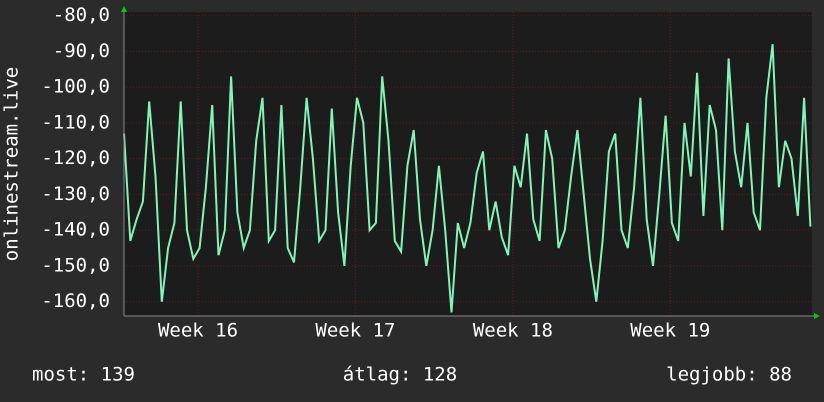 The width and height of the screenshot is (824, 402). Describe the element at coordinates (75, 265) in the screenshot. I see `y-tick-label: -150,0` at that location.